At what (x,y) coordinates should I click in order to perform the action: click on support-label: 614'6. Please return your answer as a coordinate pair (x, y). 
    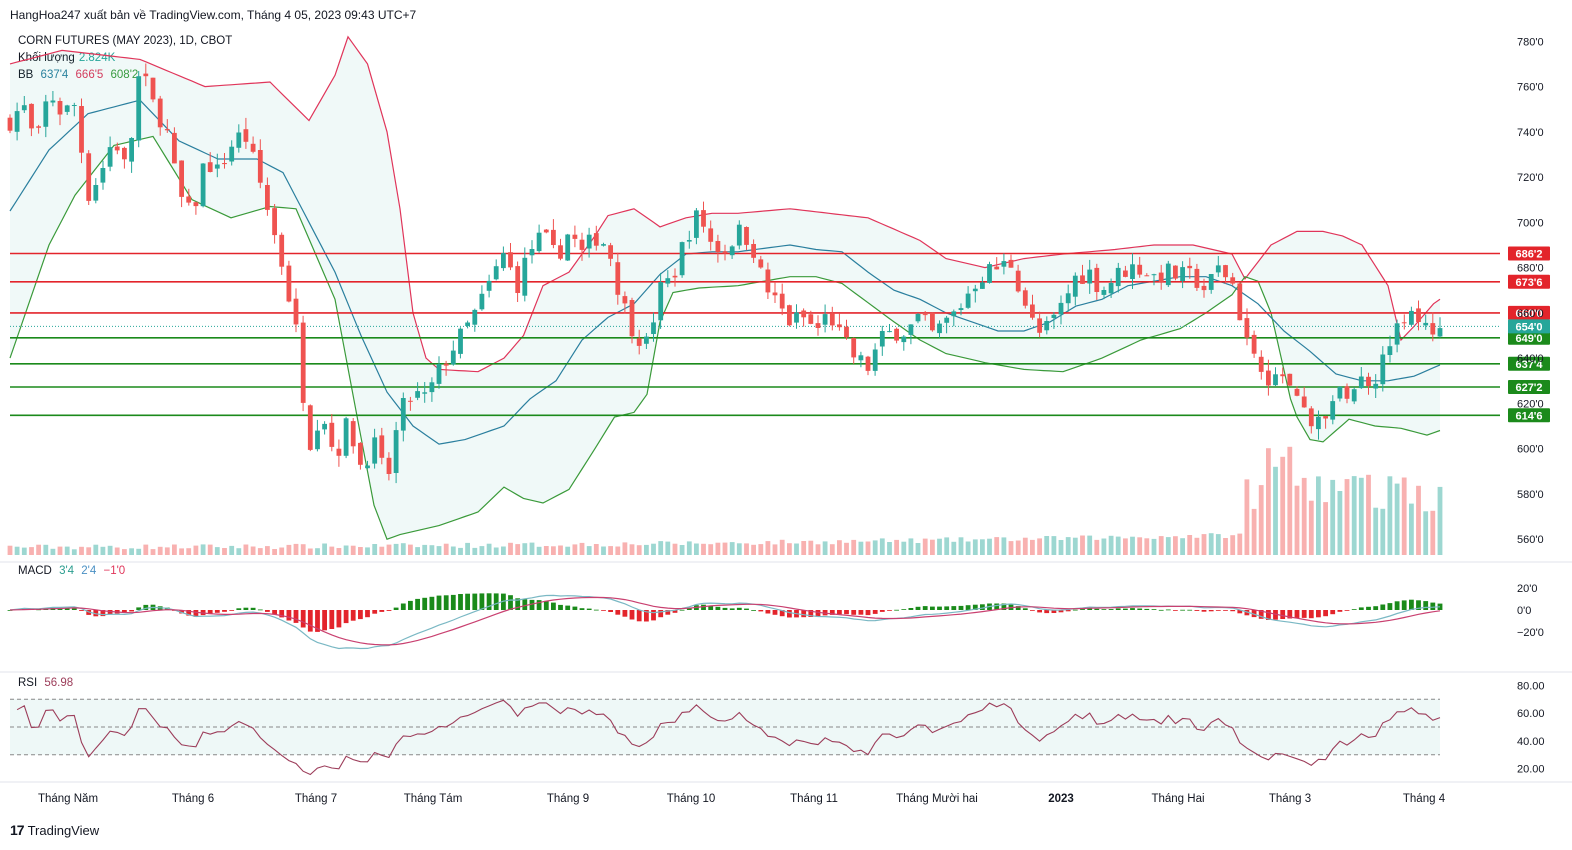
    Looking at the image, I should click on (1528, 416).